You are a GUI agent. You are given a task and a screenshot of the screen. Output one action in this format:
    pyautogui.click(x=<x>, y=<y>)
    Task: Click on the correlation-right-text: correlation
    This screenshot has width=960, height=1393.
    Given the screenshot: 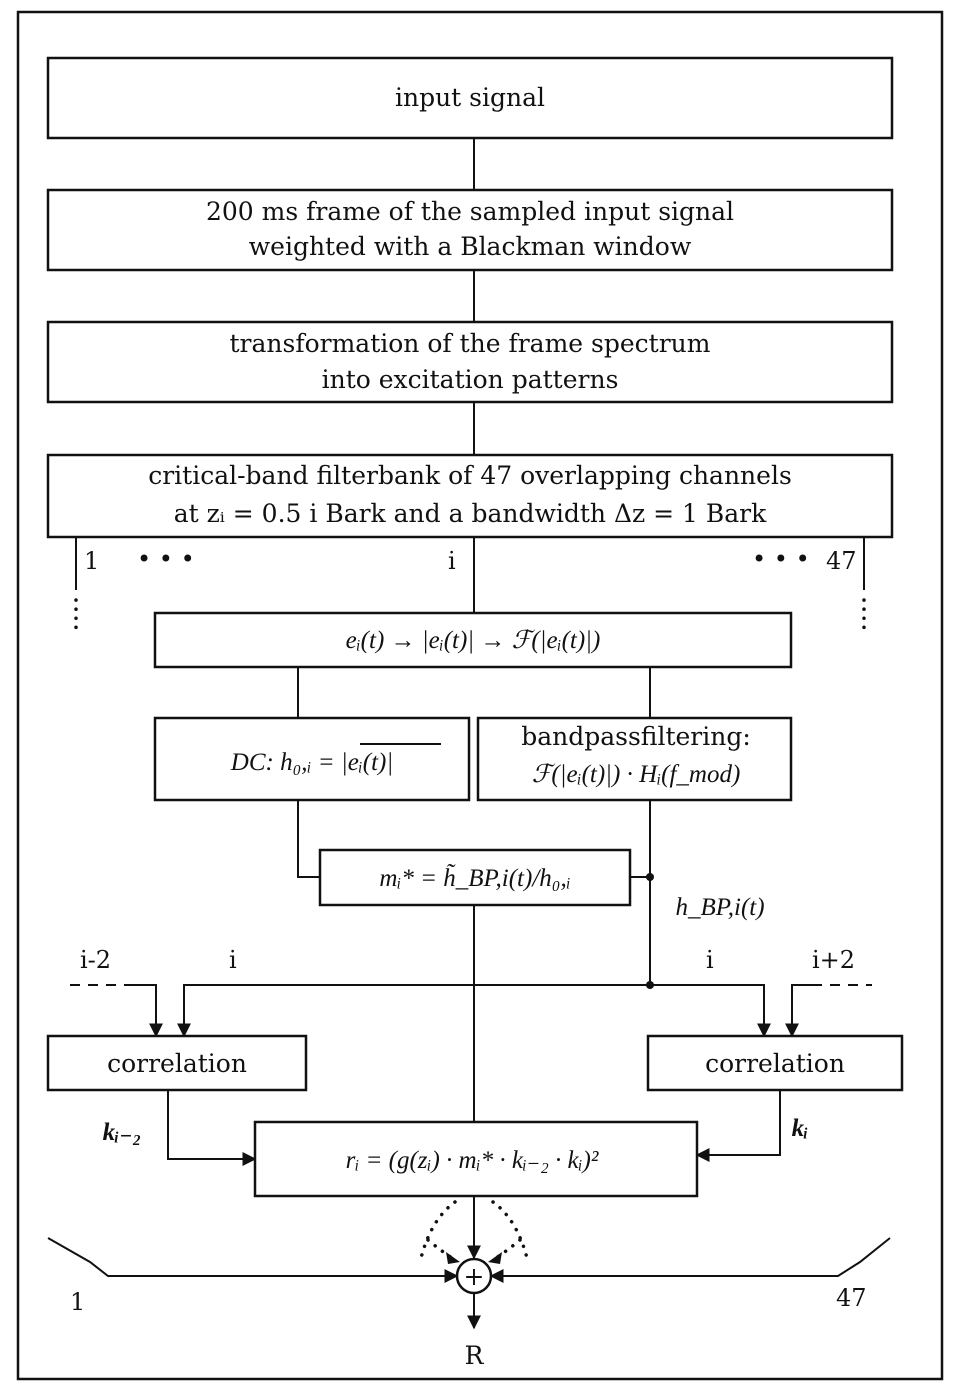 What is the action you would take?
    pyautogui.click(x=775, y=1063)
    